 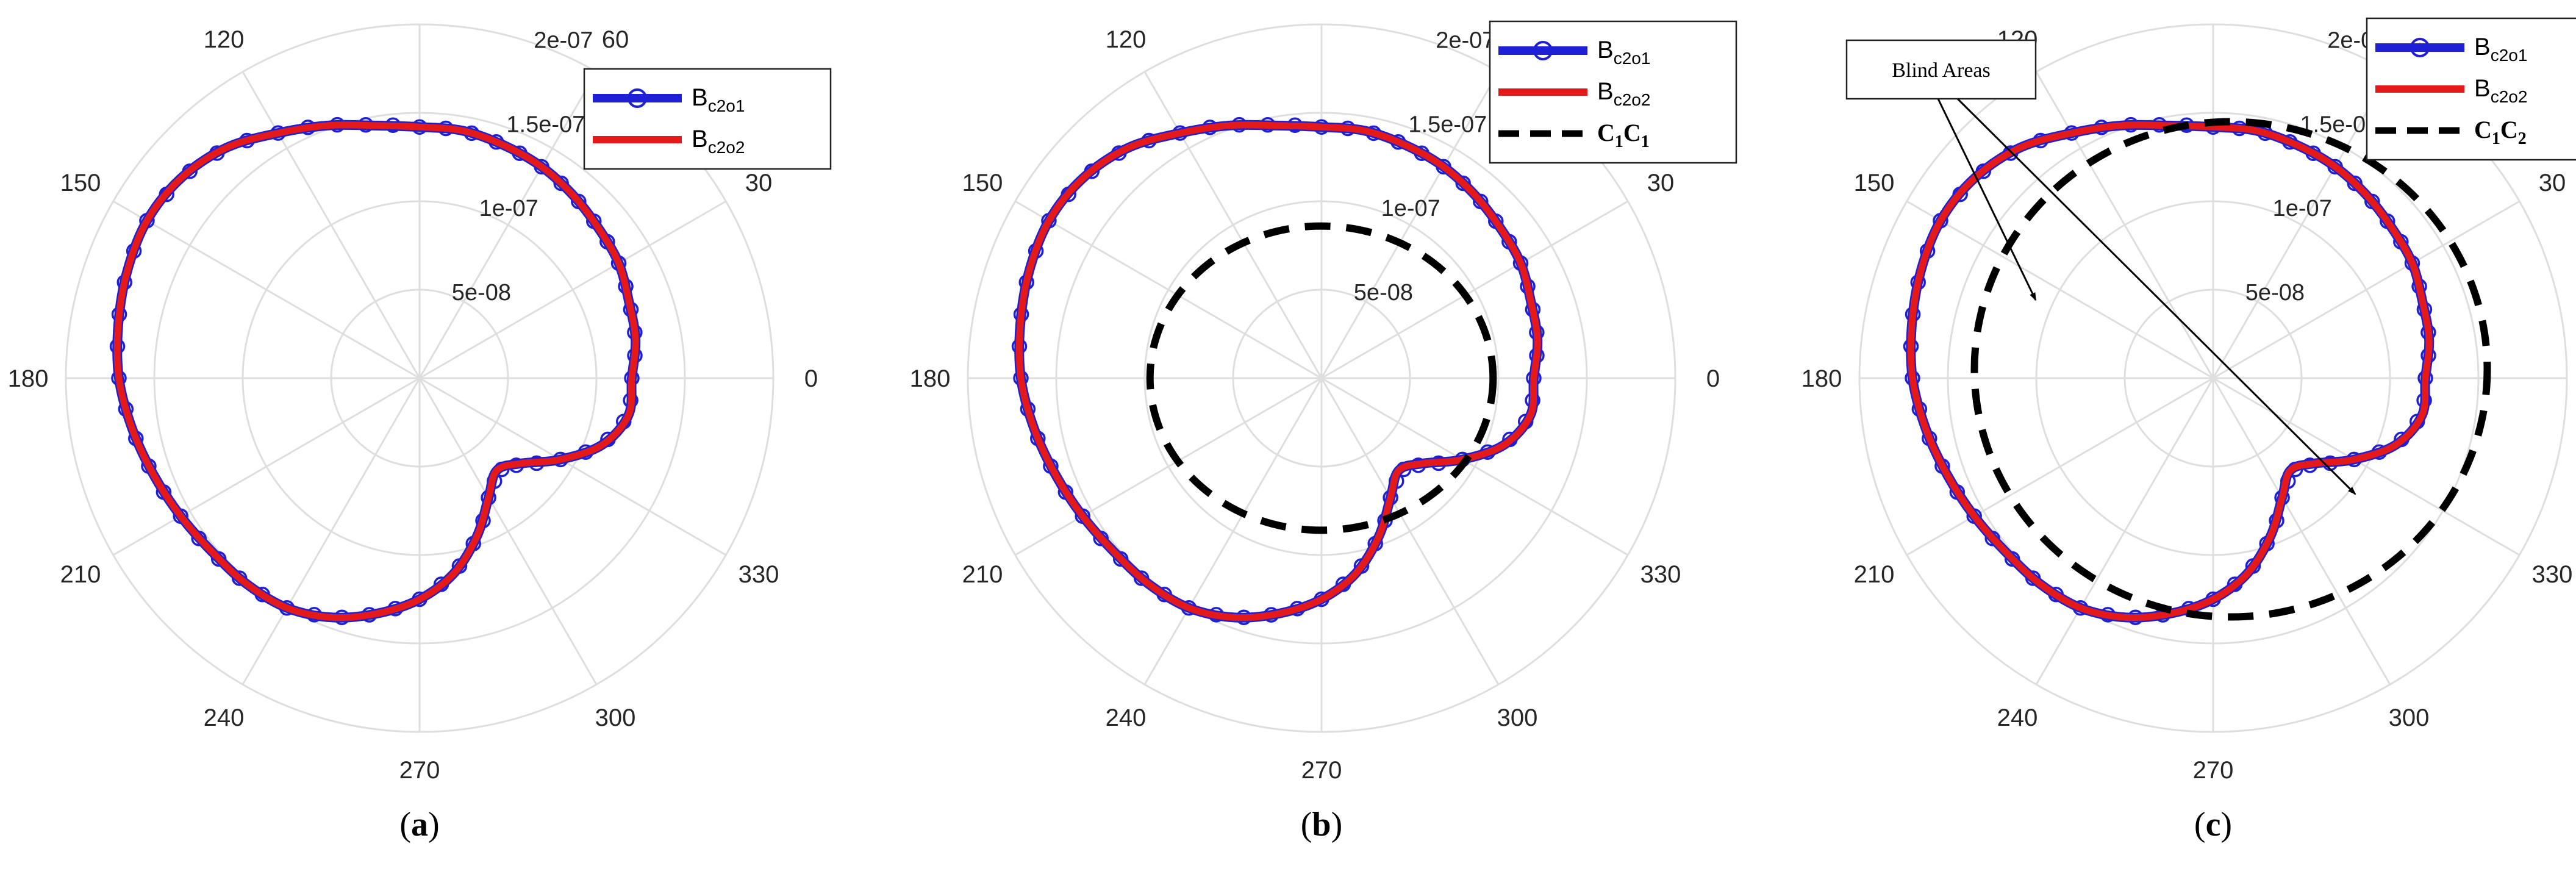 What do you see at coordinates (419, 825) in the screenshot?
I see `panel-caption: (a)` at bounding box center [419, 825].